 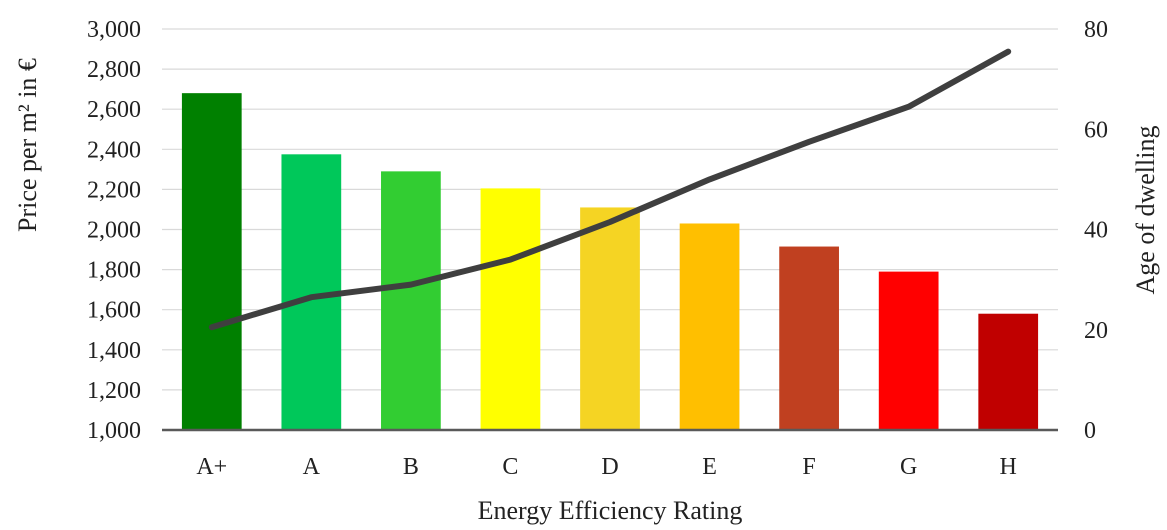 What do you see at coordinates (114, 70) in the screenshot?
I see `y-tick-label: 2,800` at bounding box center [114, 70].